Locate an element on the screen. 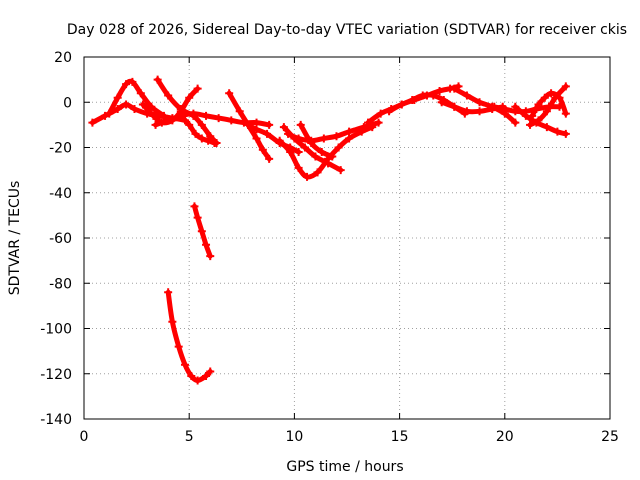 This screenshot has height=480, width=640. y-tick-label: 20 is located at coordinates (63, 58).